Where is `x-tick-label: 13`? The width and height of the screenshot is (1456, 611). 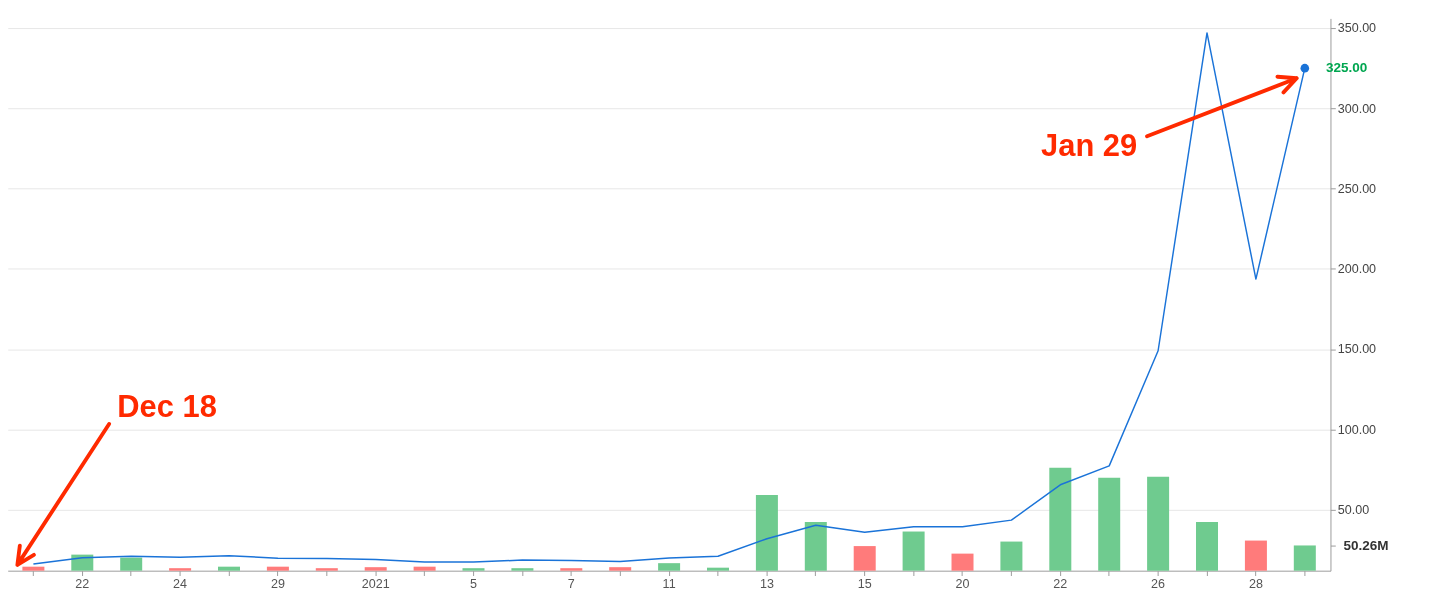 x-tick-label: 13 is located at coordinates (766, 583).